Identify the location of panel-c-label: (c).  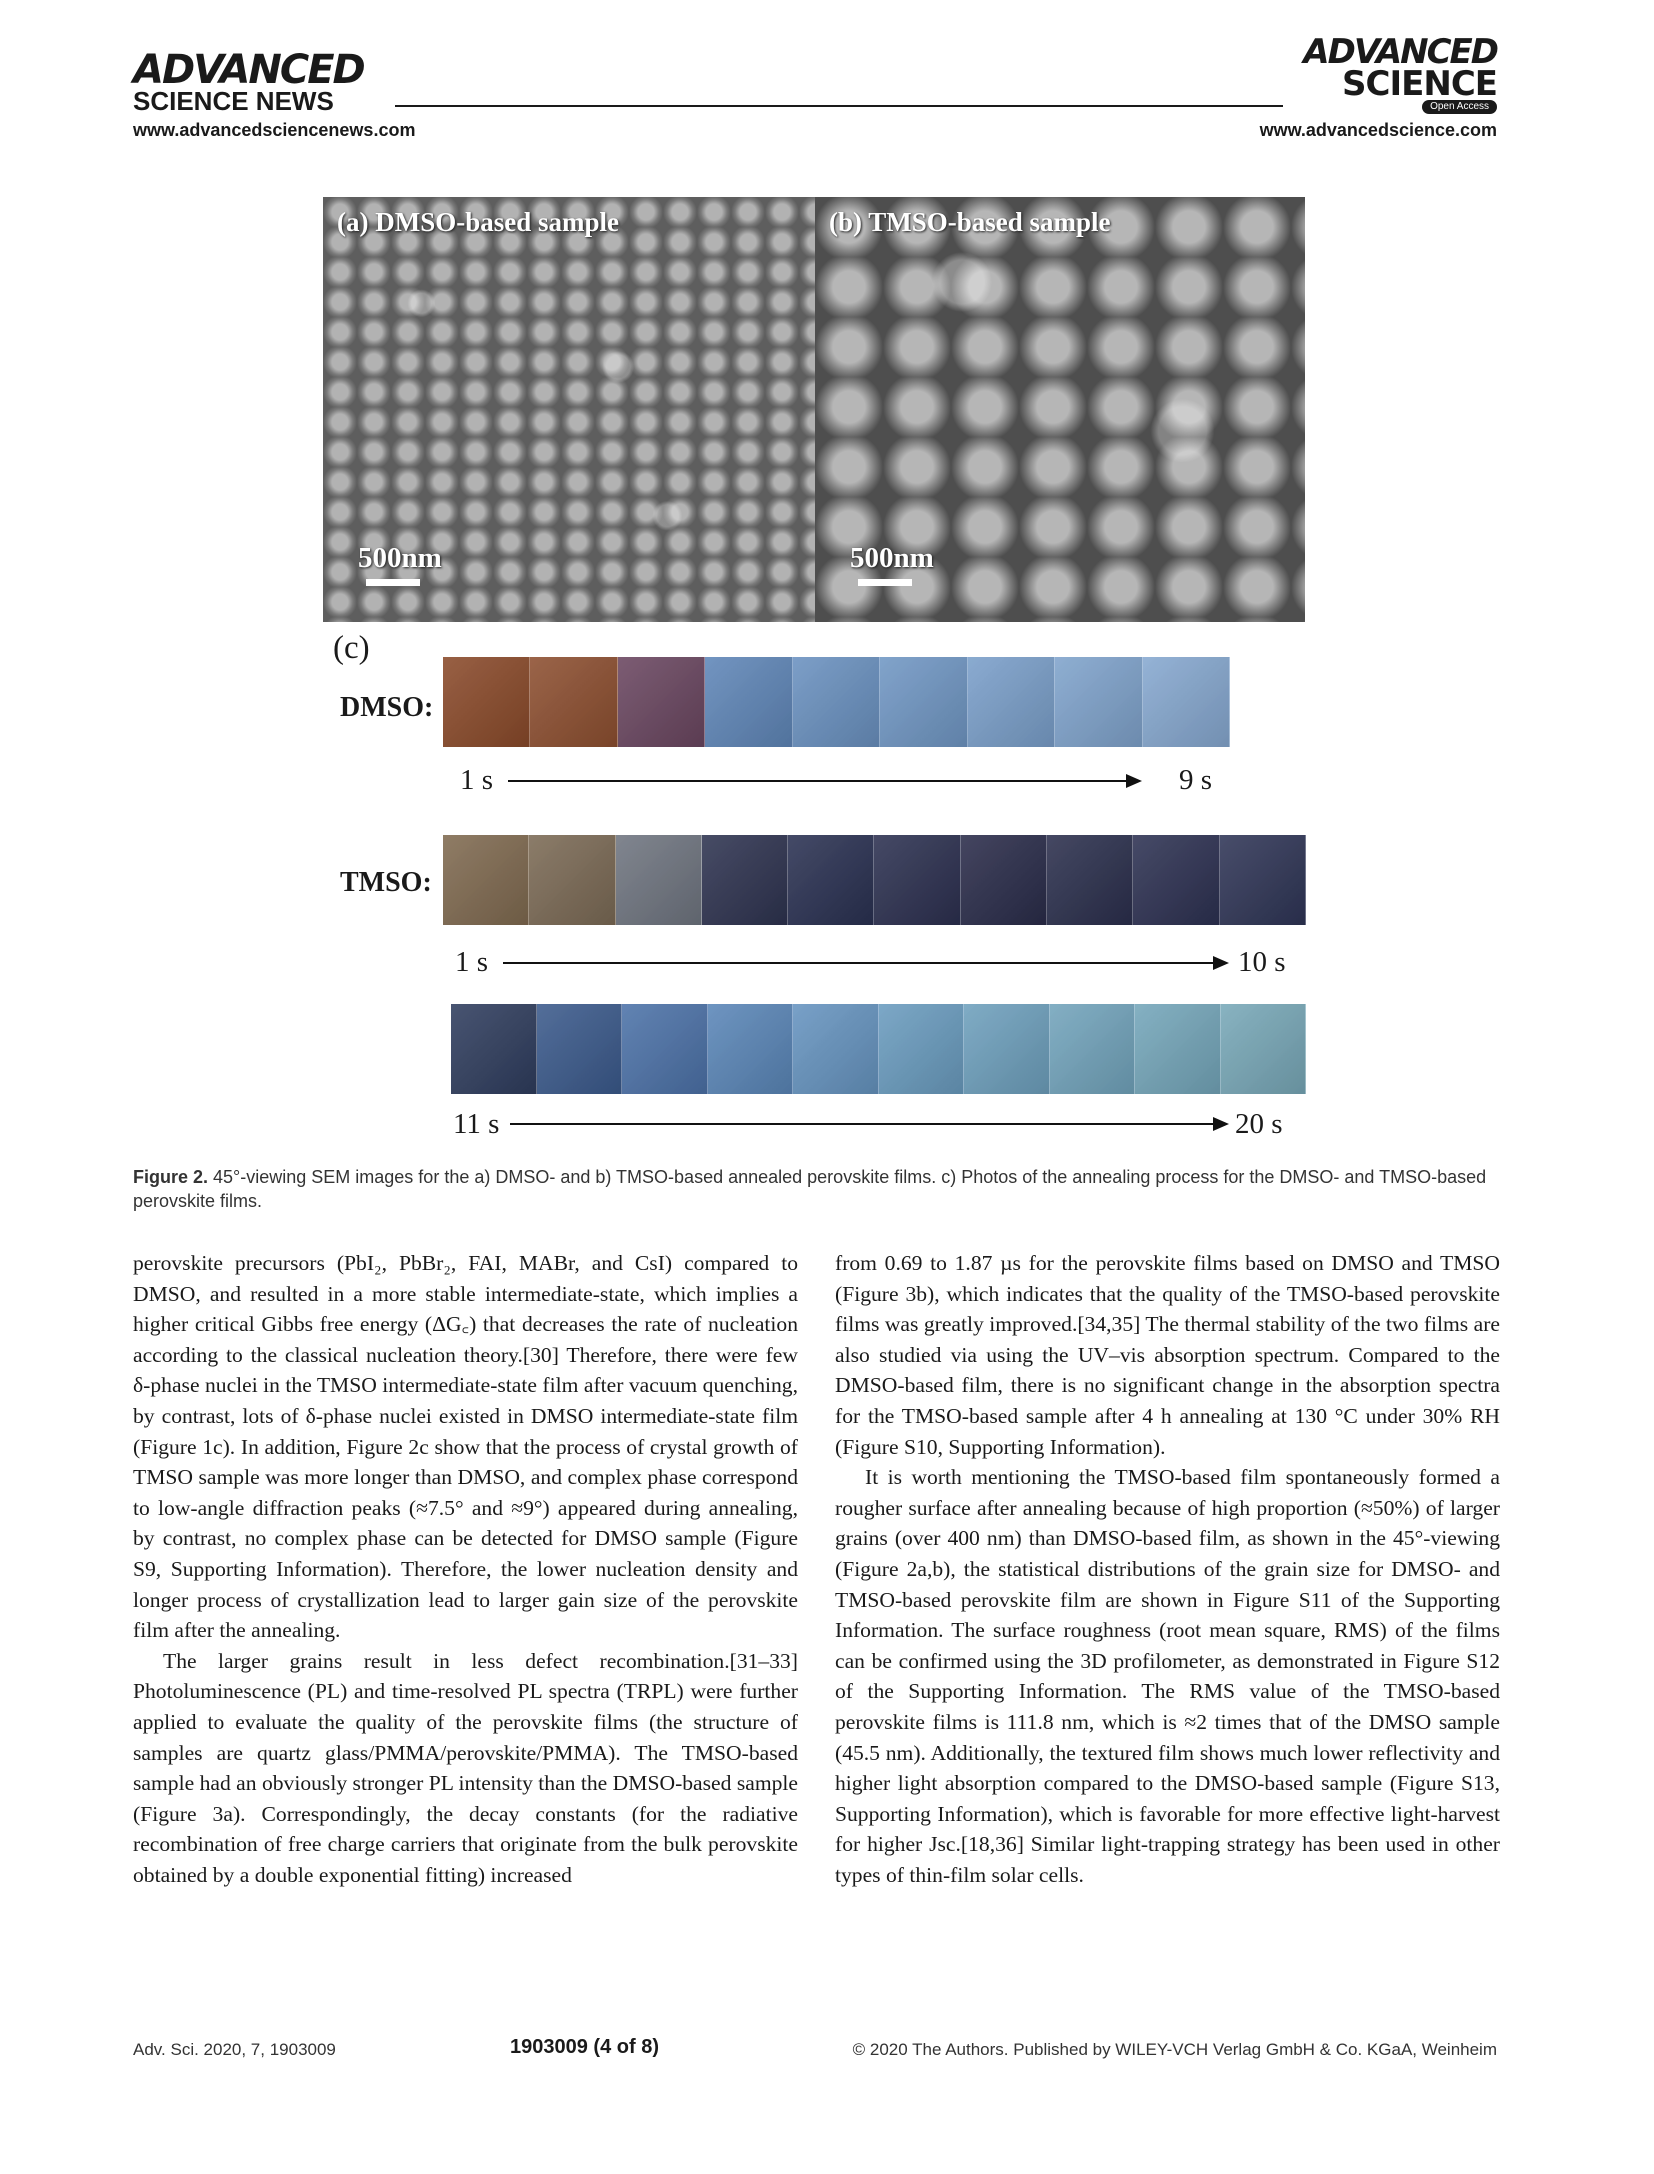
(351, 648).